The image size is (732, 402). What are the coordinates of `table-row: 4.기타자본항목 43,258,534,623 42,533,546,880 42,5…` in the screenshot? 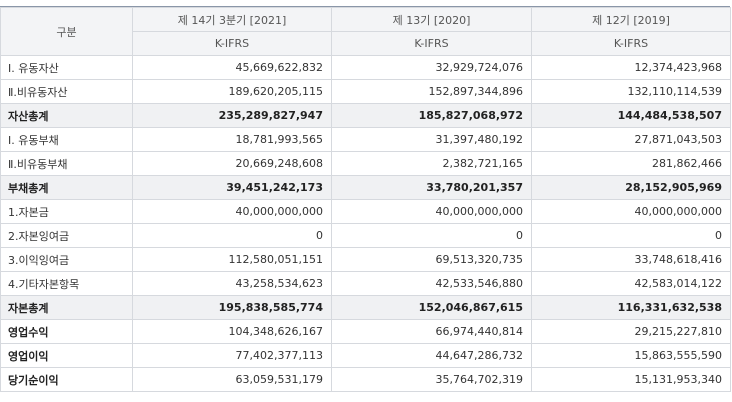 It's located at (365, 283).